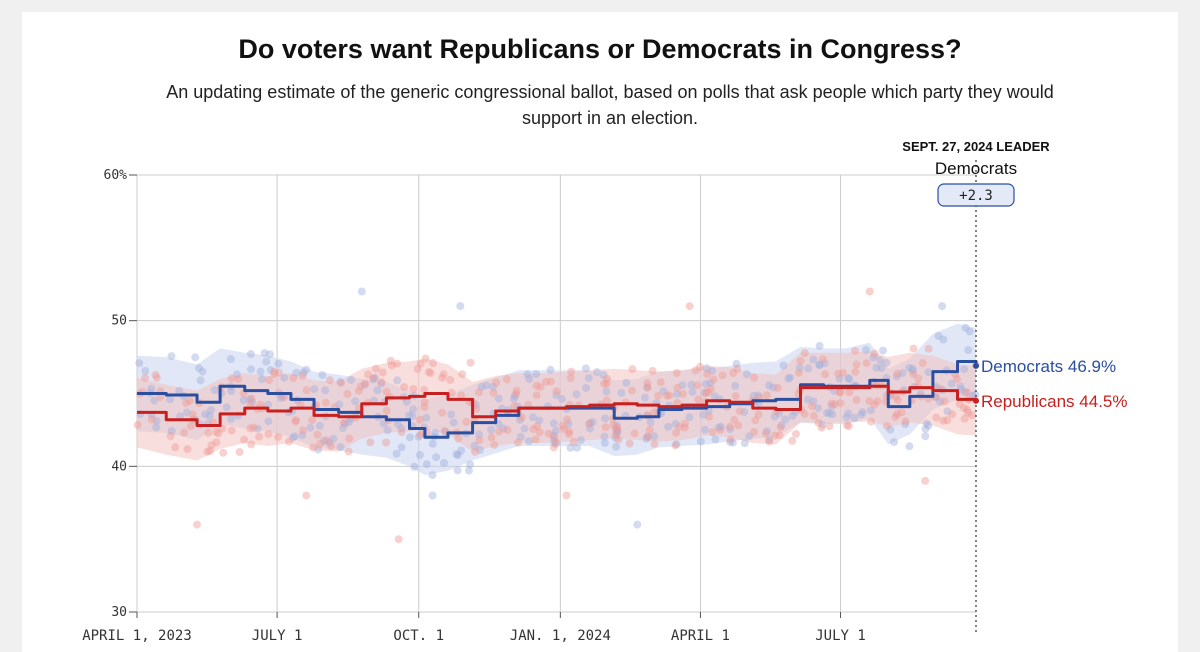  Describe the element at coordinates (1048, 366) in the screenshot. I see `democrats-end-label: Democrats 46.9%` at that location.